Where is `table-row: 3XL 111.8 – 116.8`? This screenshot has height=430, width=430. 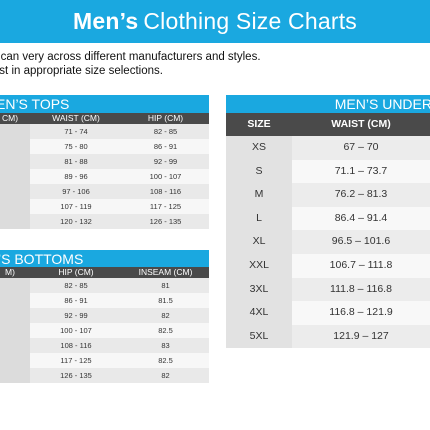
table-row: 3XL 111.8 – 116.8 is located at coordinates (328, 289).